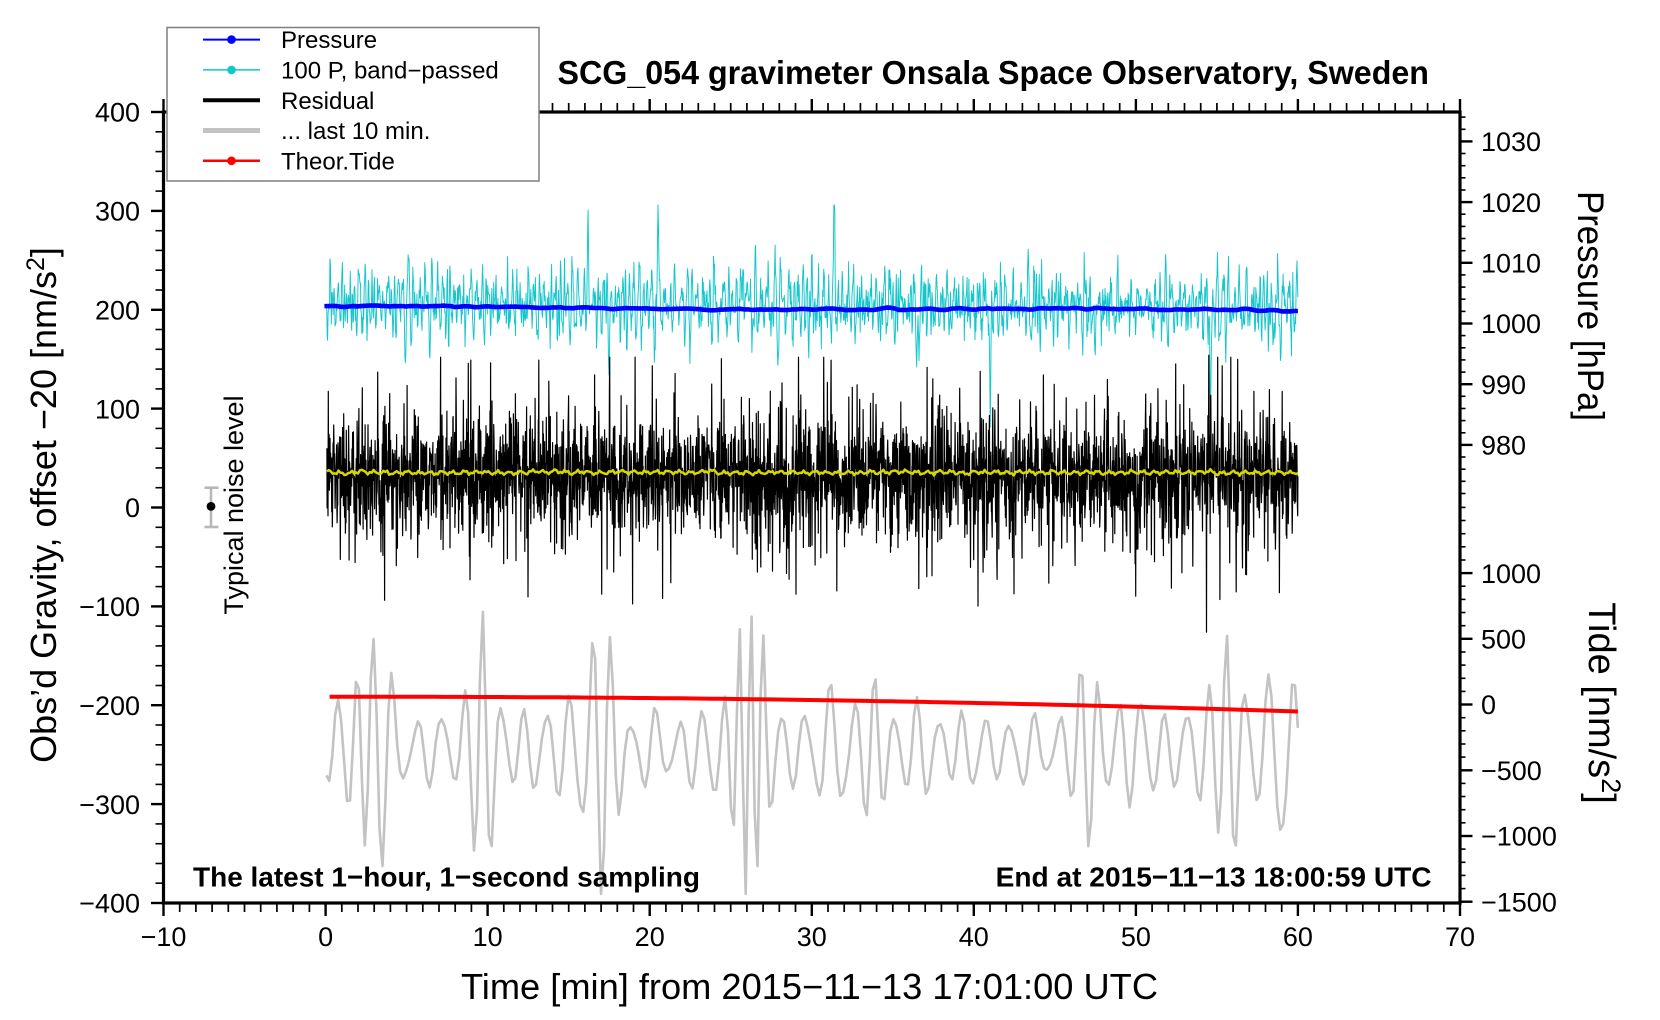  What do you see at coordinates (109, 607) in the screenshot?
I see `svg-text: −100` at bounding box center [109, 607].